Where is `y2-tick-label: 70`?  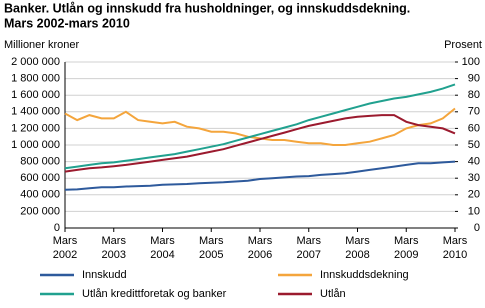 y2-tick-label: 70 is located at coordinates (474, 112).